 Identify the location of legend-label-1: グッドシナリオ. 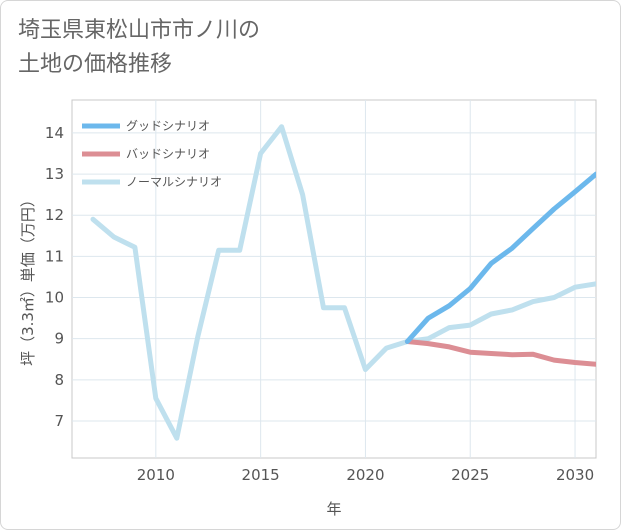
(168, 126).